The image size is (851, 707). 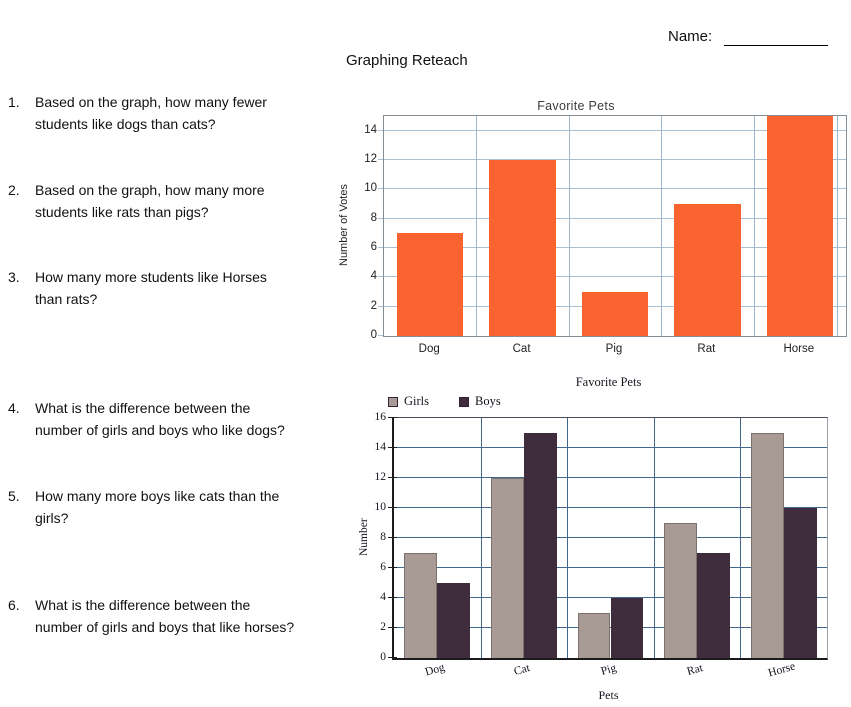 What do you see at coordinates (627, 628) in the screenshot?
I see `bar-boys-pig` at bounding box center [627, 628].